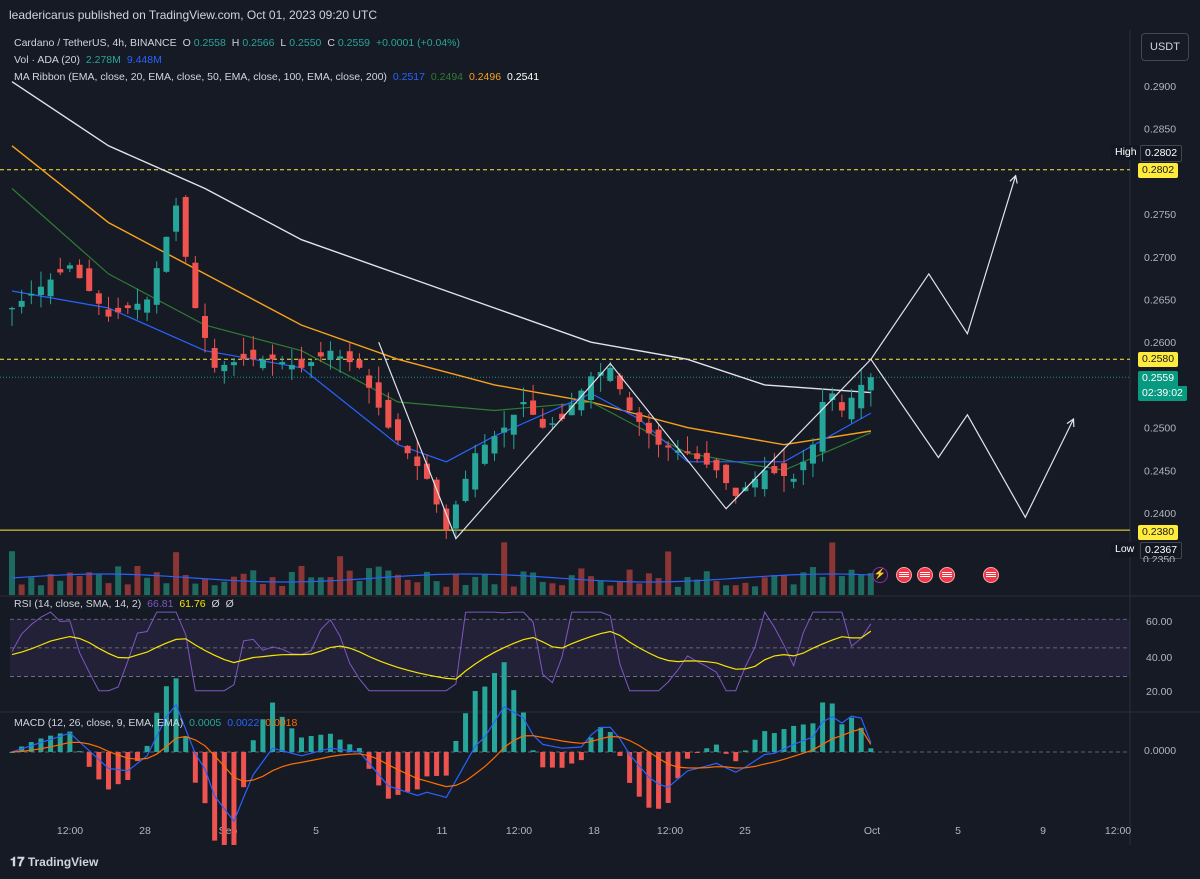 The height and width of the screenshot is (879, 1200). What do you see at coordinates (1159, 692) in the screenshot?
I see `rsi-axis-20: 20.00` at bounding box center [1159, 692].